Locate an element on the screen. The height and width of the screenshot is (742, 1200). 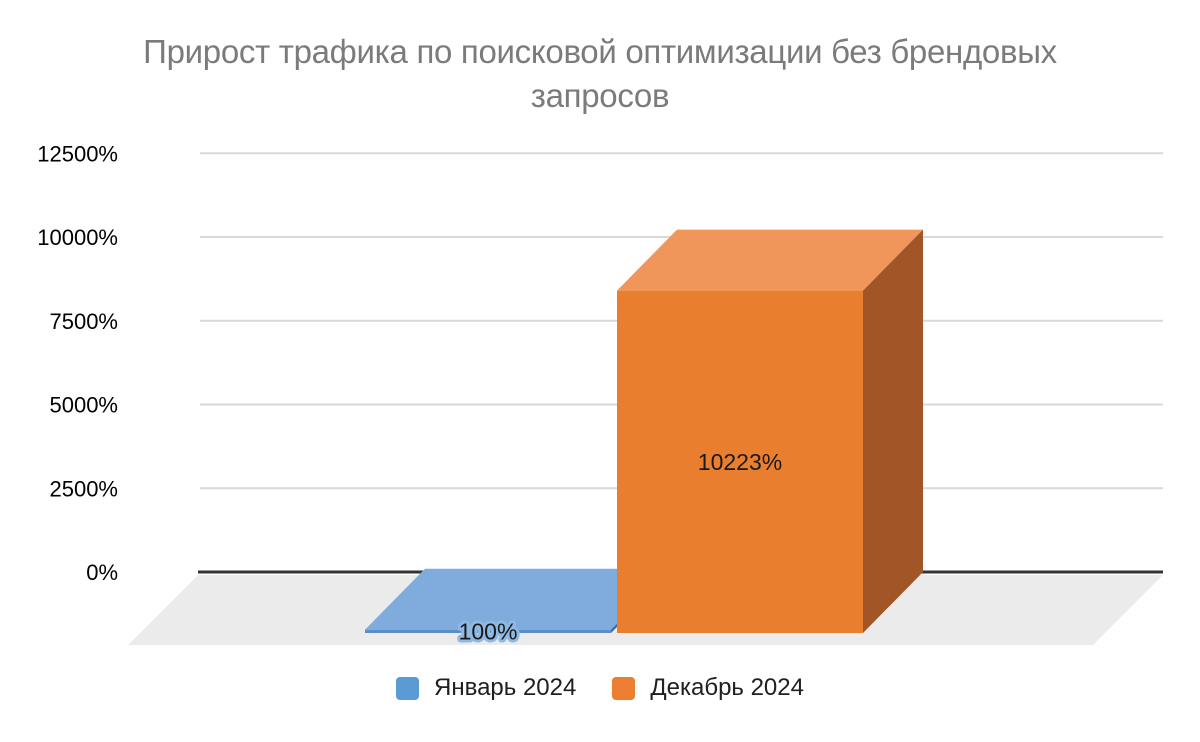
legend: Январь 2024 Декабрь 2024 is located at coordinates (600, 688).